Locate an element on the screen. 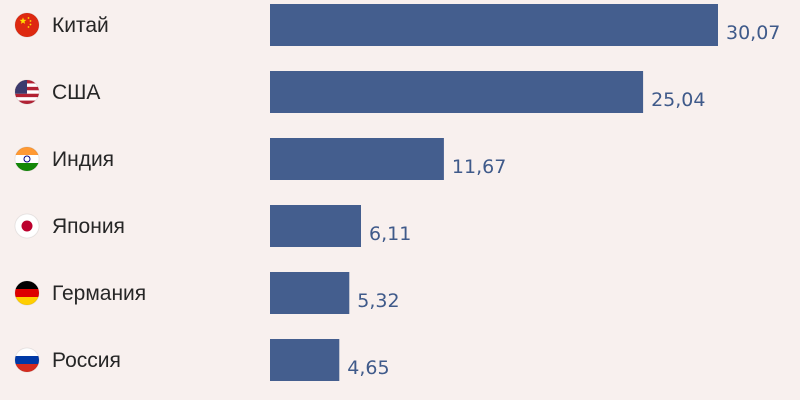 The image size is (800, 400). value-label: 25,04 is located at coordinates (678, 100).